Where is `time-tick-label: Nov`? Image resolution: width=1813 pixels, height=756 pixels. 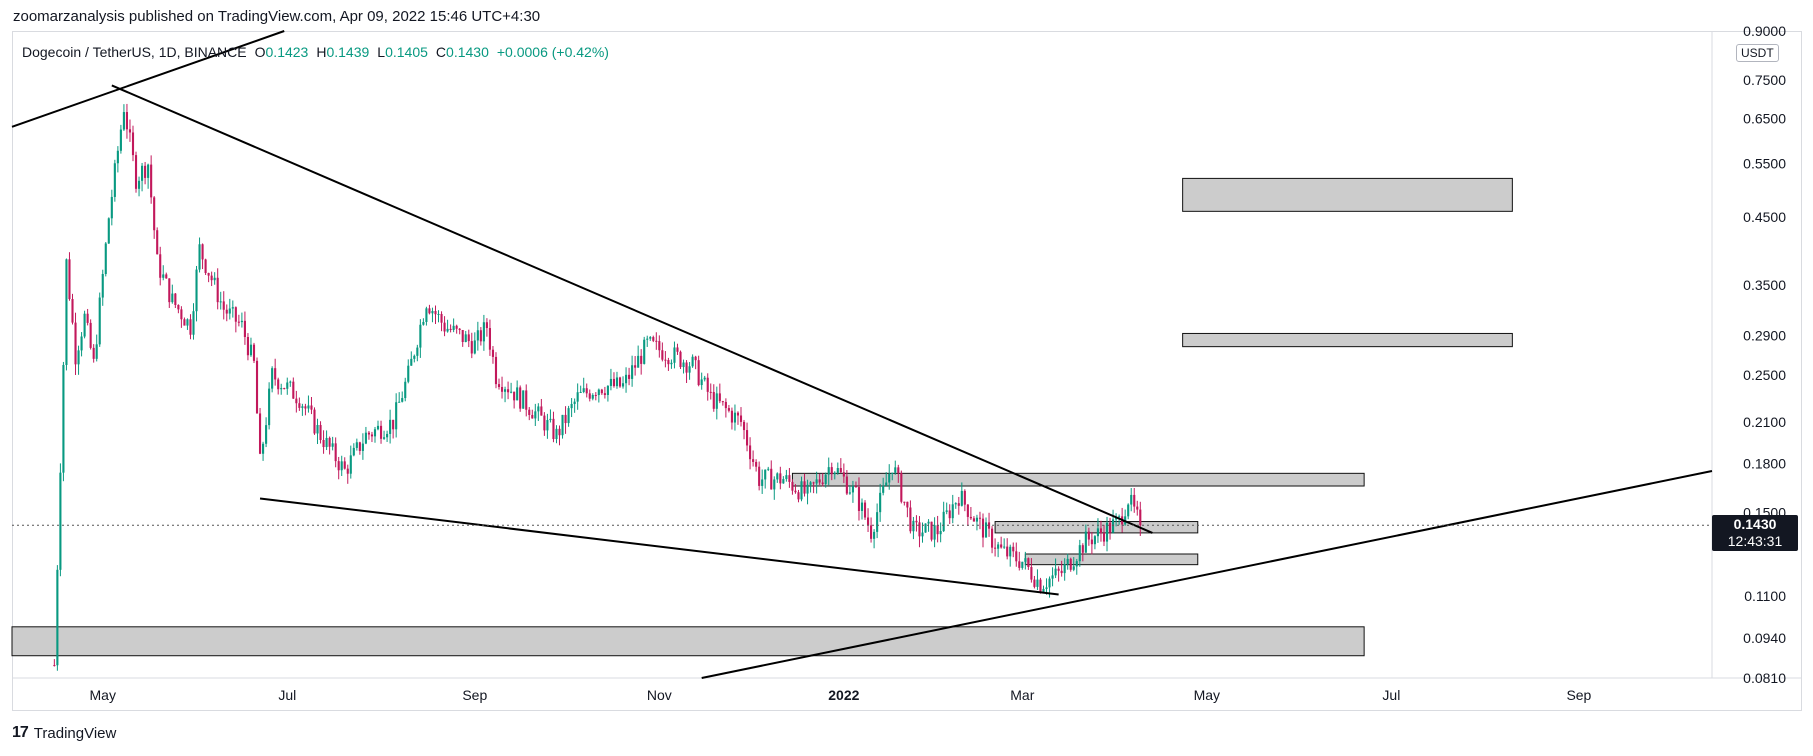
time-tick-label: Nov is located at coordinates (659, 695).